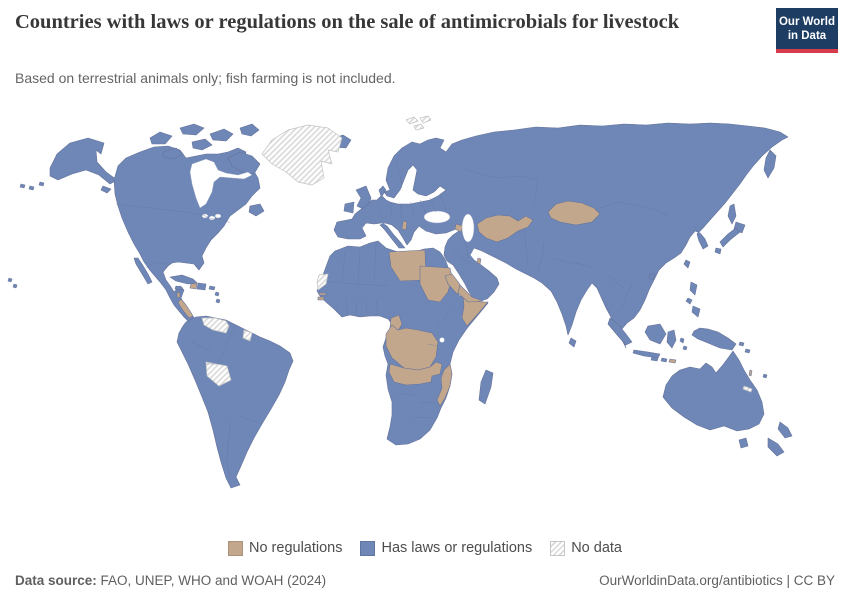 The image size is (850, 600). I want to click on island-tasmania, so click(743, 443).